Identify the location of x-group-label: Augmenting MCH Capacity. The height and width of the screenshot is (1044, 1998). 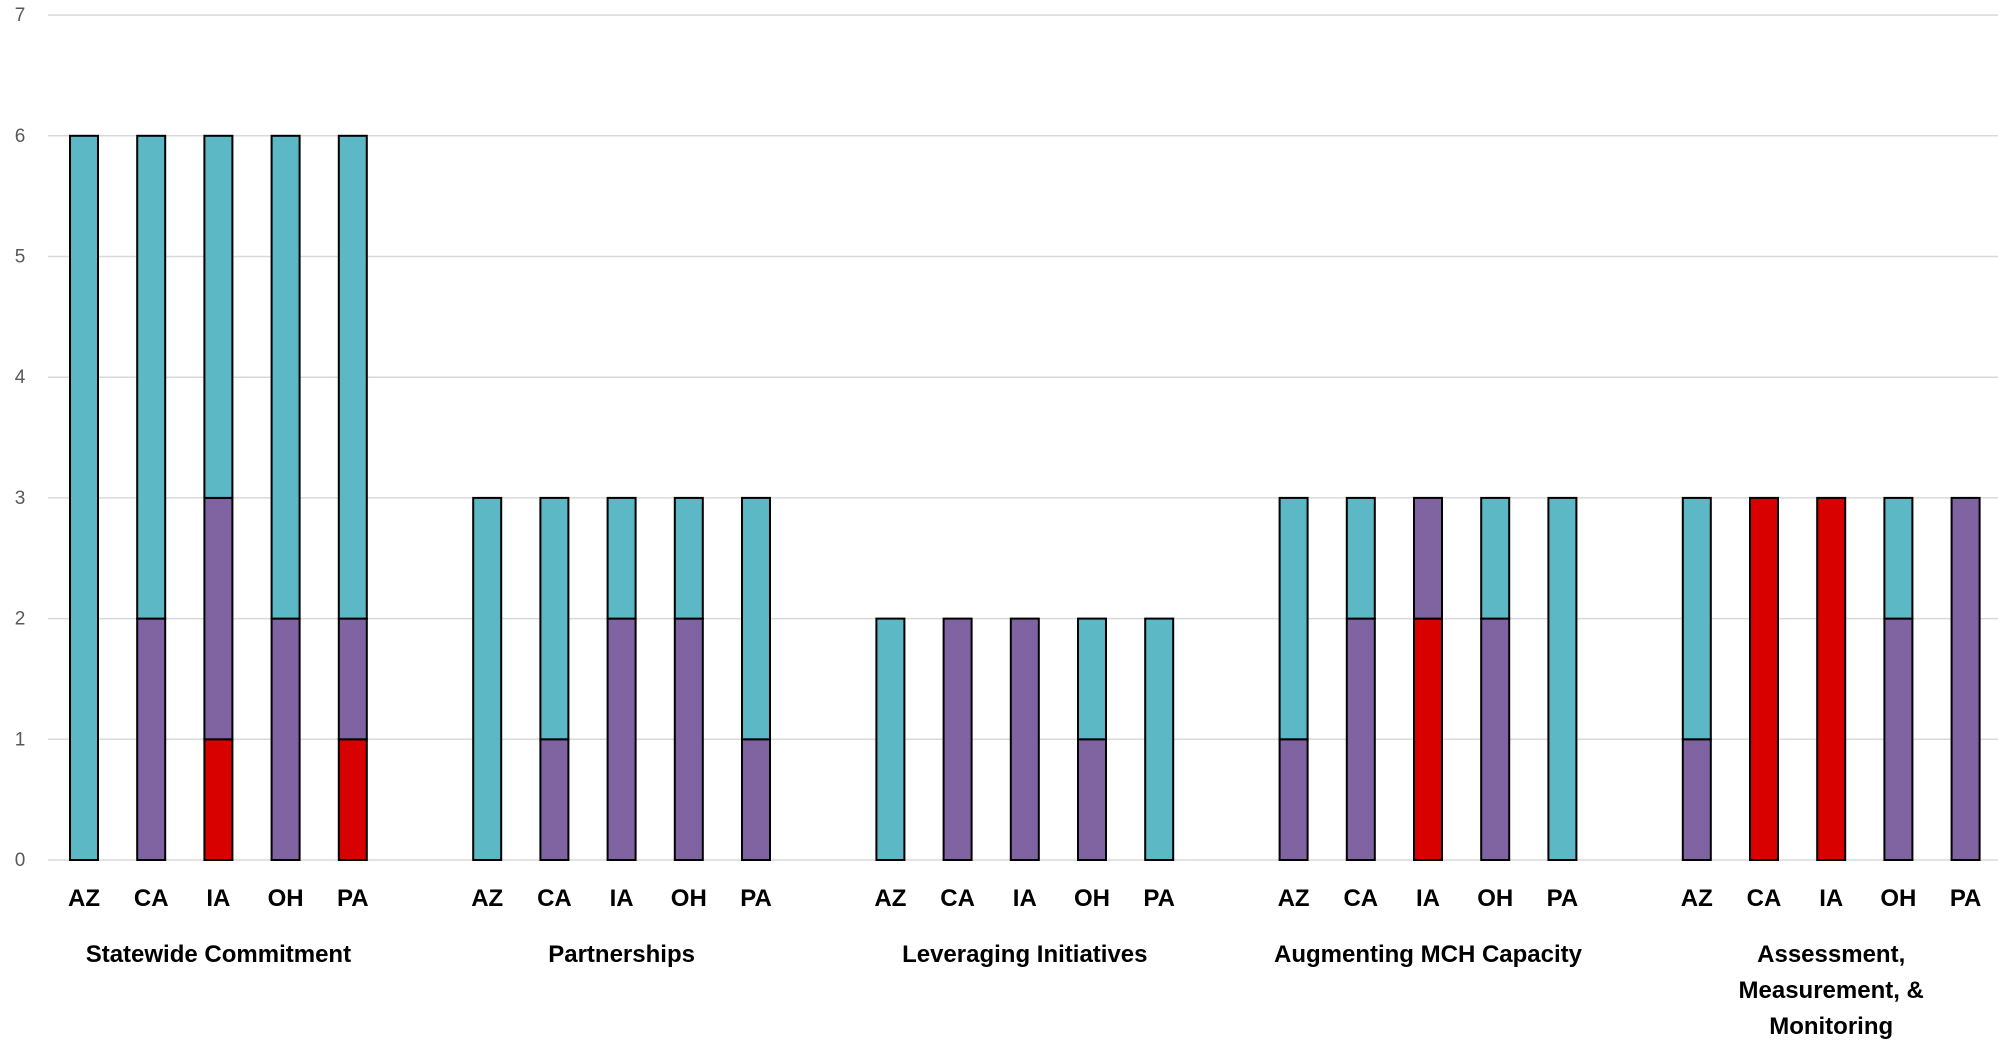
(1428, 954).